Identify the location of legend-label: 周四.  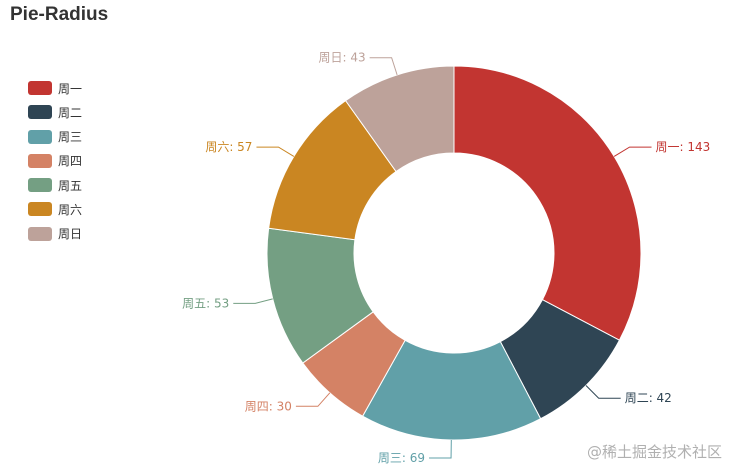
(70, 161).